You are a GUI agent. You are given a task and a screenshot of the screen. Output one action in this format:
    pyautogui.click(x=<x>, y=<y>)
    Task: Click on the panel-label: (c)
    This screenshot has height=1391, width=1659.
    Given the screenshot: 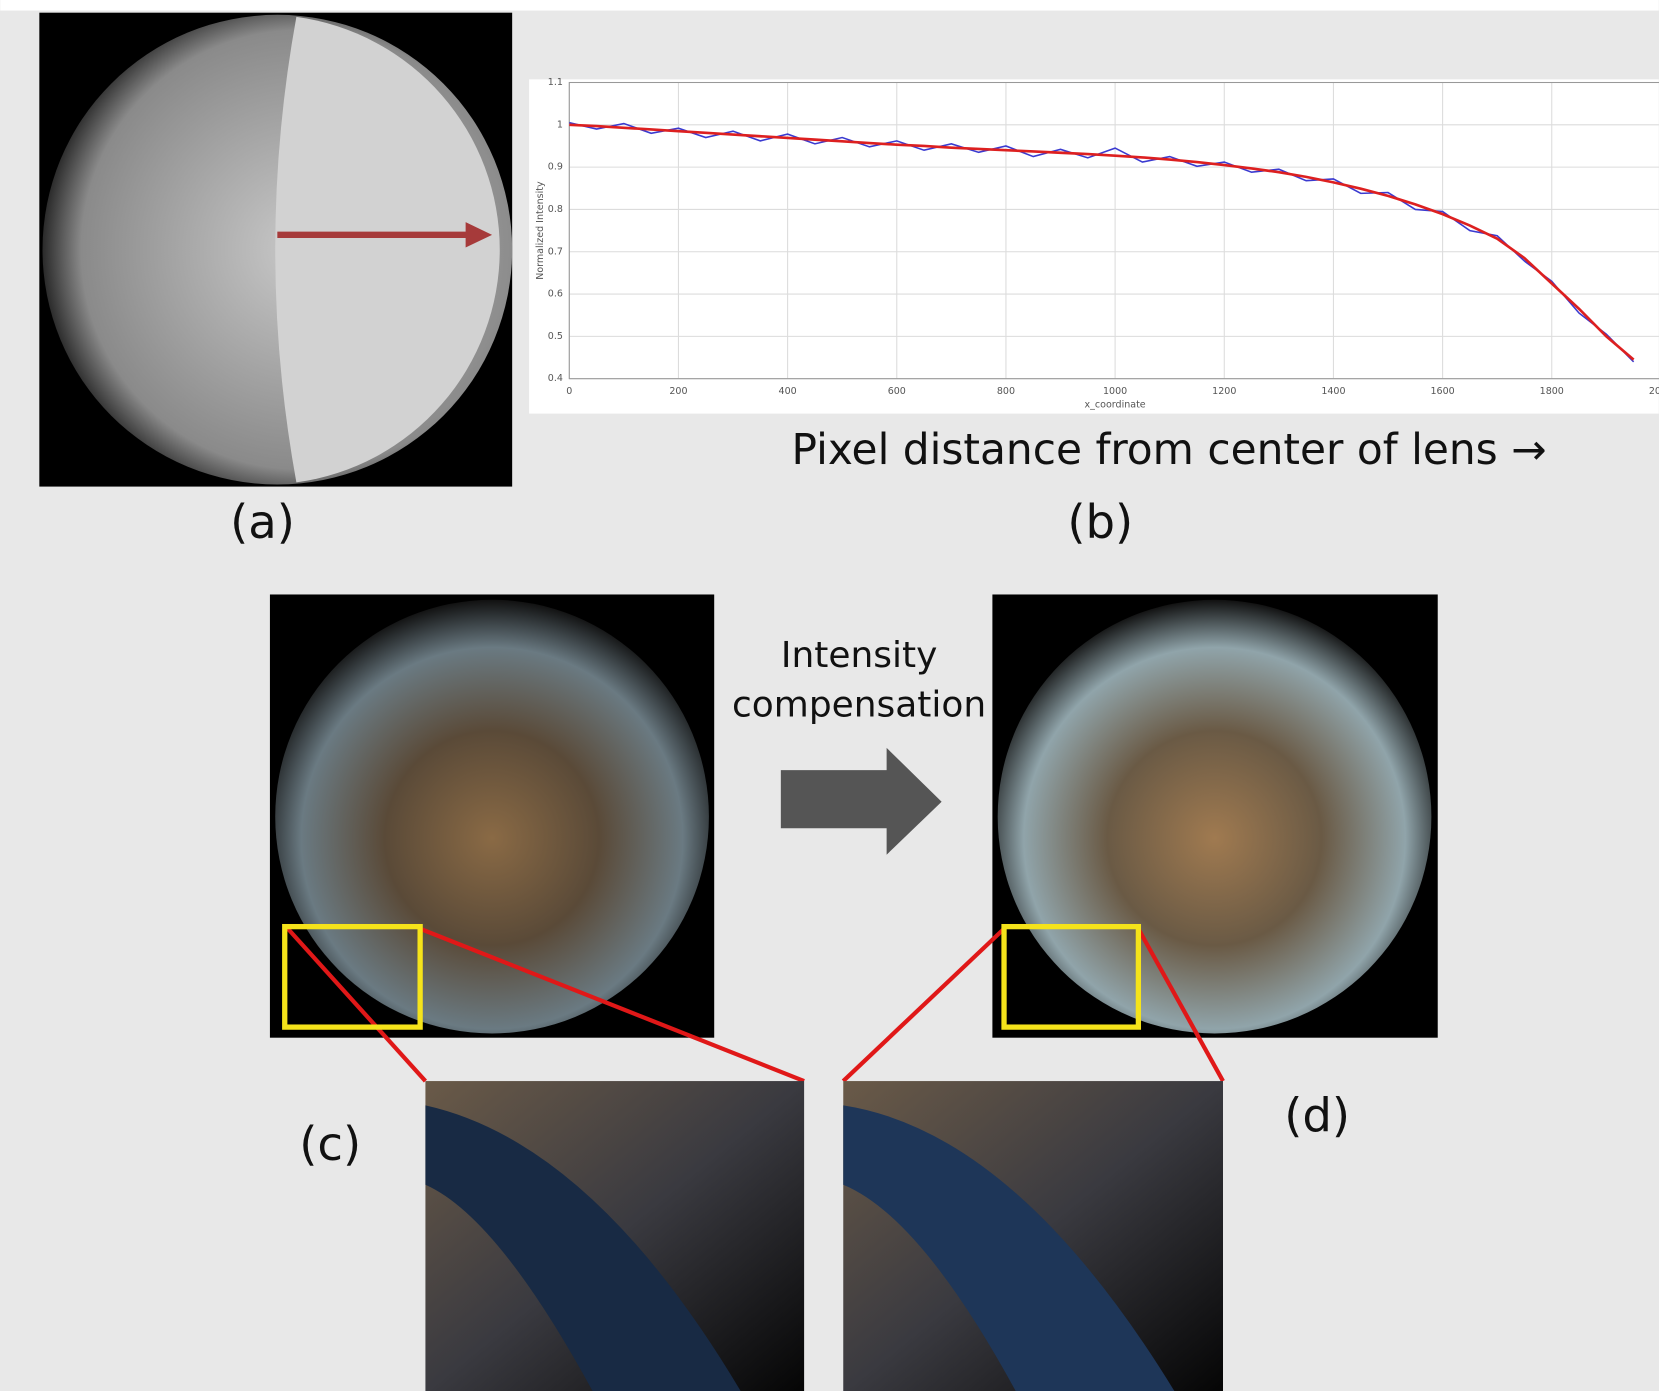 What is the action you would take?
    pyautogui.click(x=330, y=1144)
    